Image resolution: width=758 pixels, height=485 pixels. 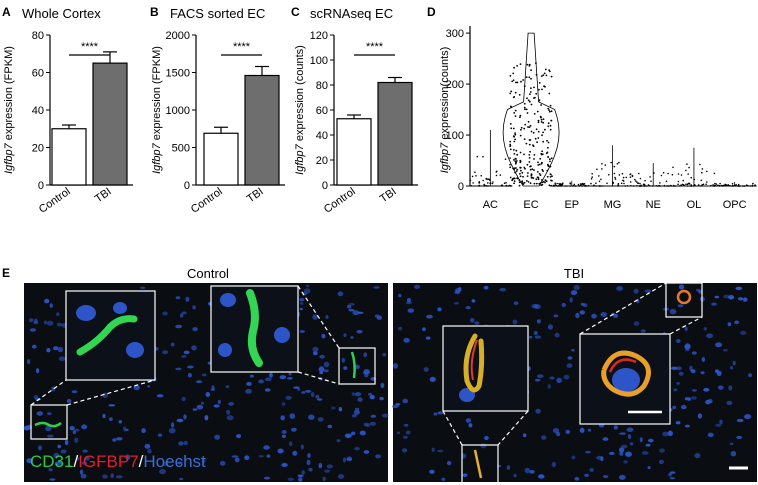 I want to click on panel-b-letter: B, so click(x=154, y=12).